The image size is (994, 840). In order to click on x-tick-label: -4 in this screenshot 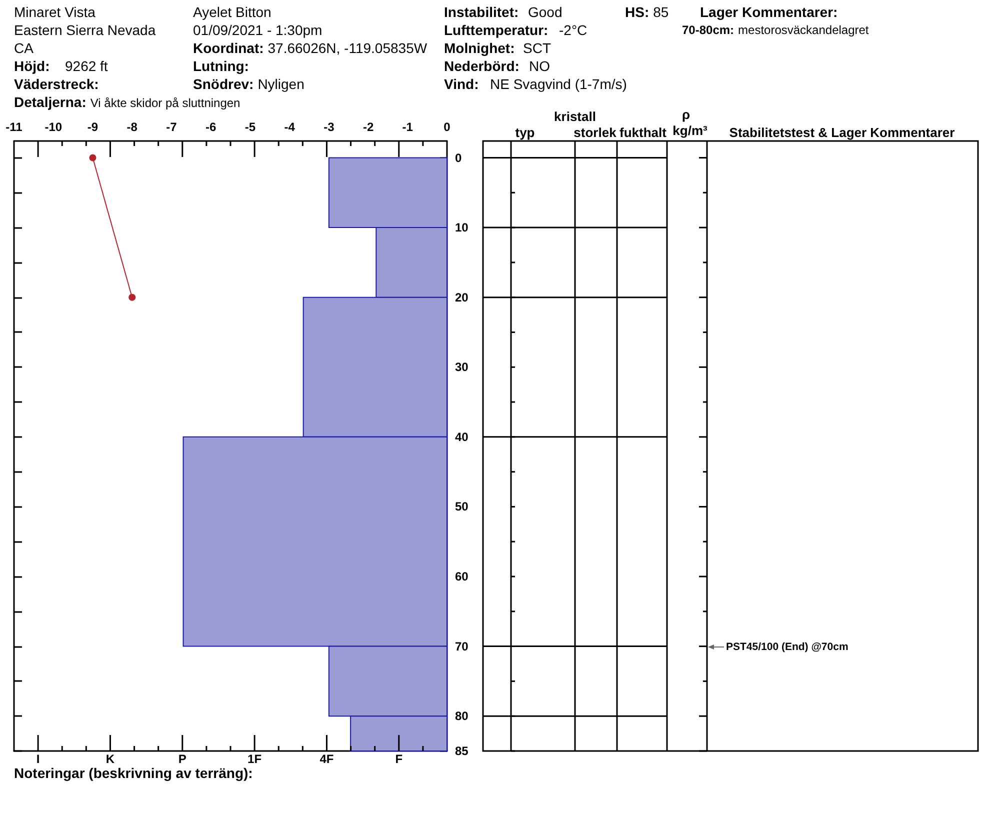, I will do `click(290, 127)`.